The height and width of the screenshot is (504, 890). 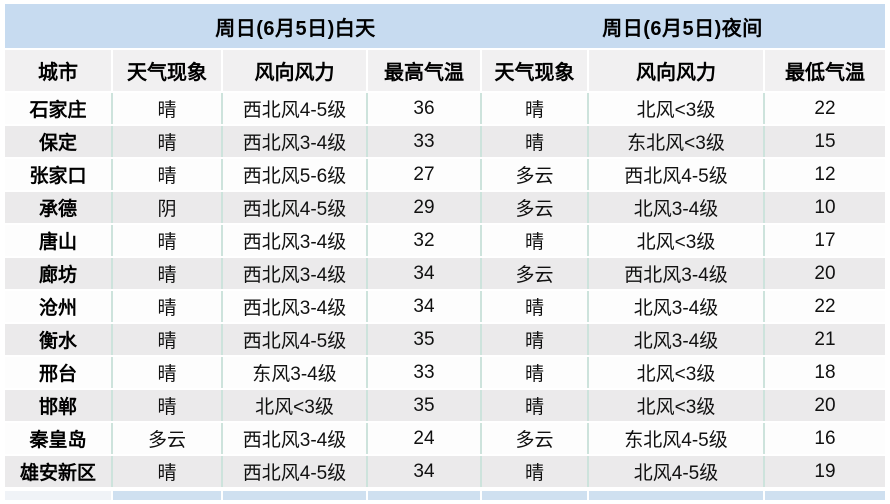 I want to click on cell-day-high: 24, so click(x=423, y=438).